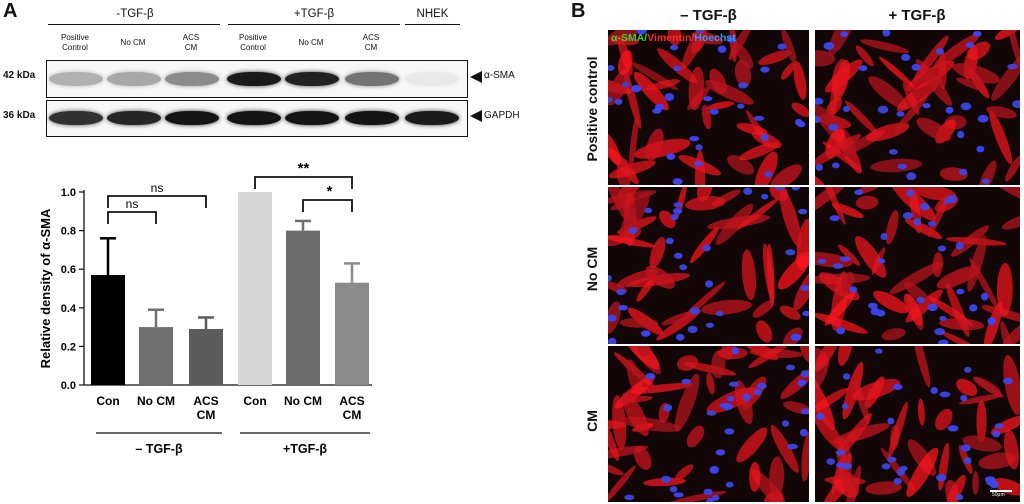 The height and width of the screenshot is (504, 1024). What do you see at coordinates (134, 24) in the screenshot?
I see `blot-group-line` at bounding box center [134, 24].